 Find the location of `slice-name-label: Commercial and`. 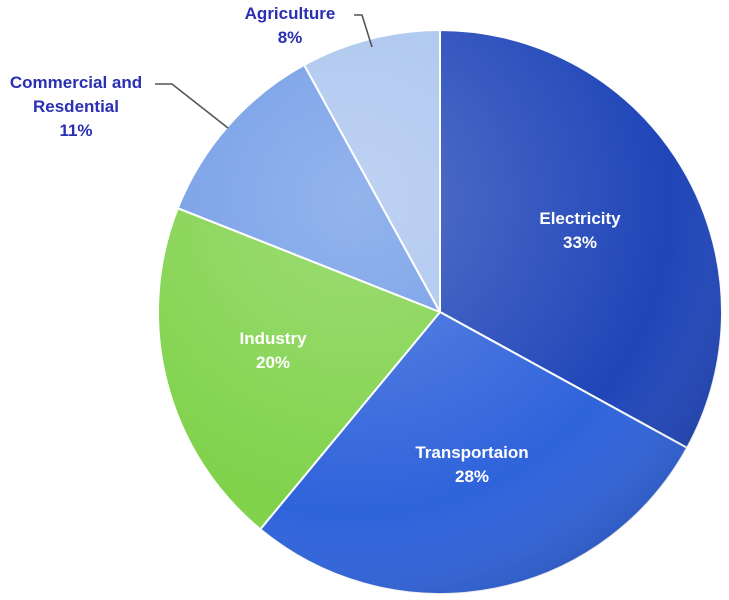

slice-name-label: Commercial and is located at coordinates (76, 82).